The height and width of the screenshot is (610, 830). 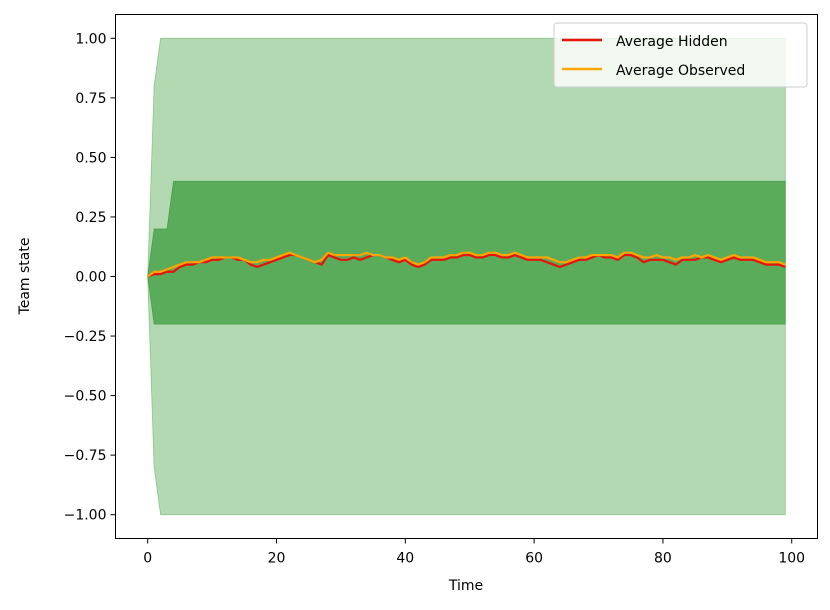 What do you see at coordinates (465, 586) in the screenshot?
I see `x-axis-label: Time` at bounding box center [465, 586].